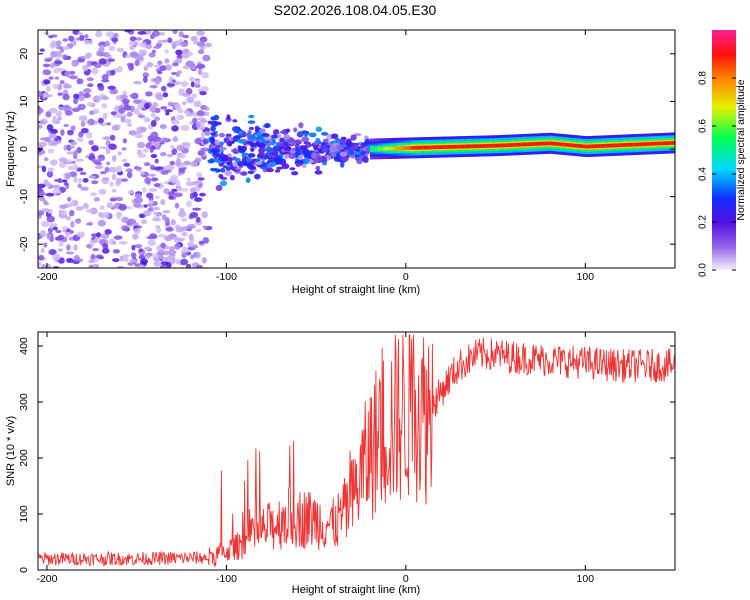 The width and height of the screenshot is (750, 600). I want to click on snr-ytick-label: 0, so click(24, 570).